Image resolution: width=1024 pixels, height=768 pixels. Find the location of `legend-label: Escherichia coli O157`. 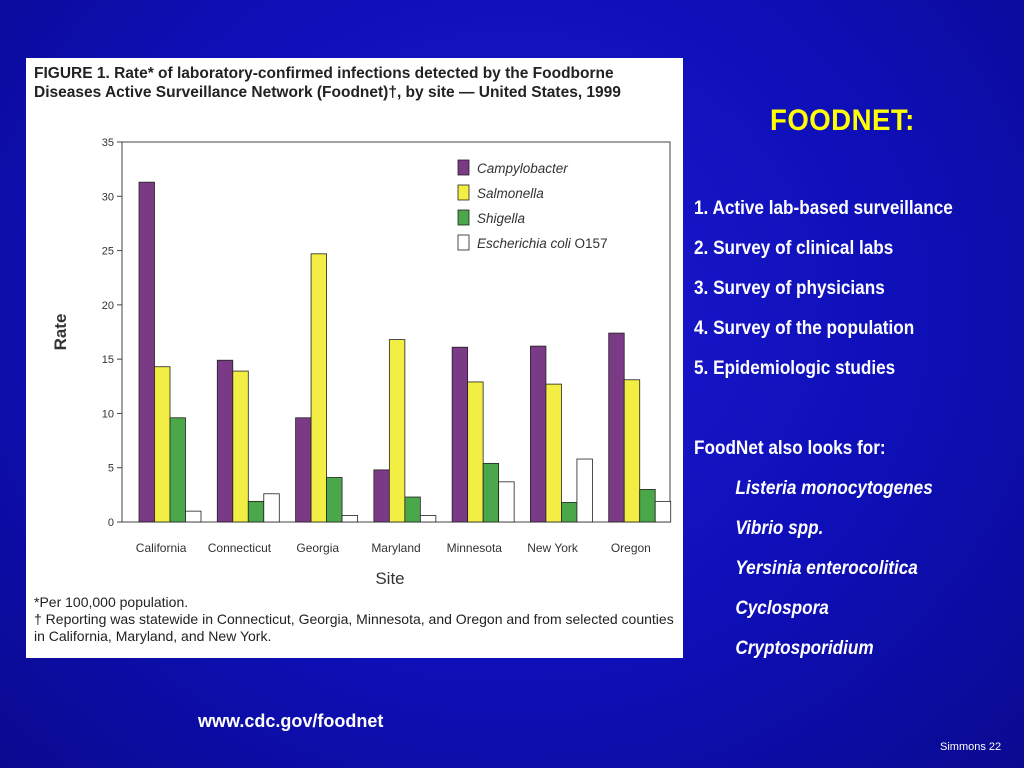

legend-label: Escherichia coli O157 is located at coordinates (542, 243).